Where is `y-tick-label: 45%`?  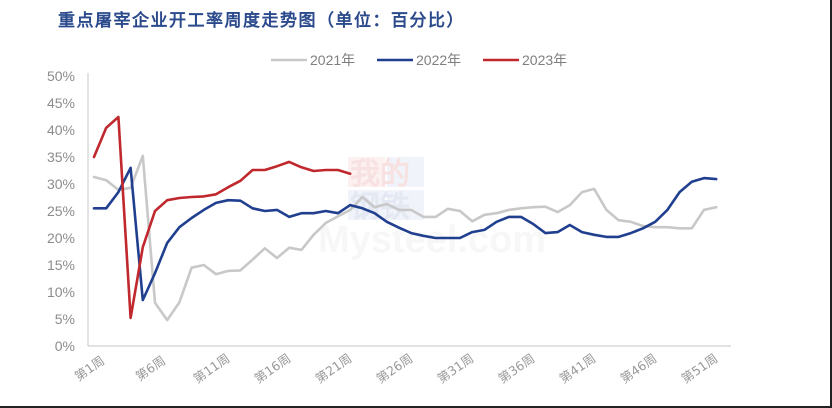 y-tick-label: 45% is located at coordinates (61, 103).